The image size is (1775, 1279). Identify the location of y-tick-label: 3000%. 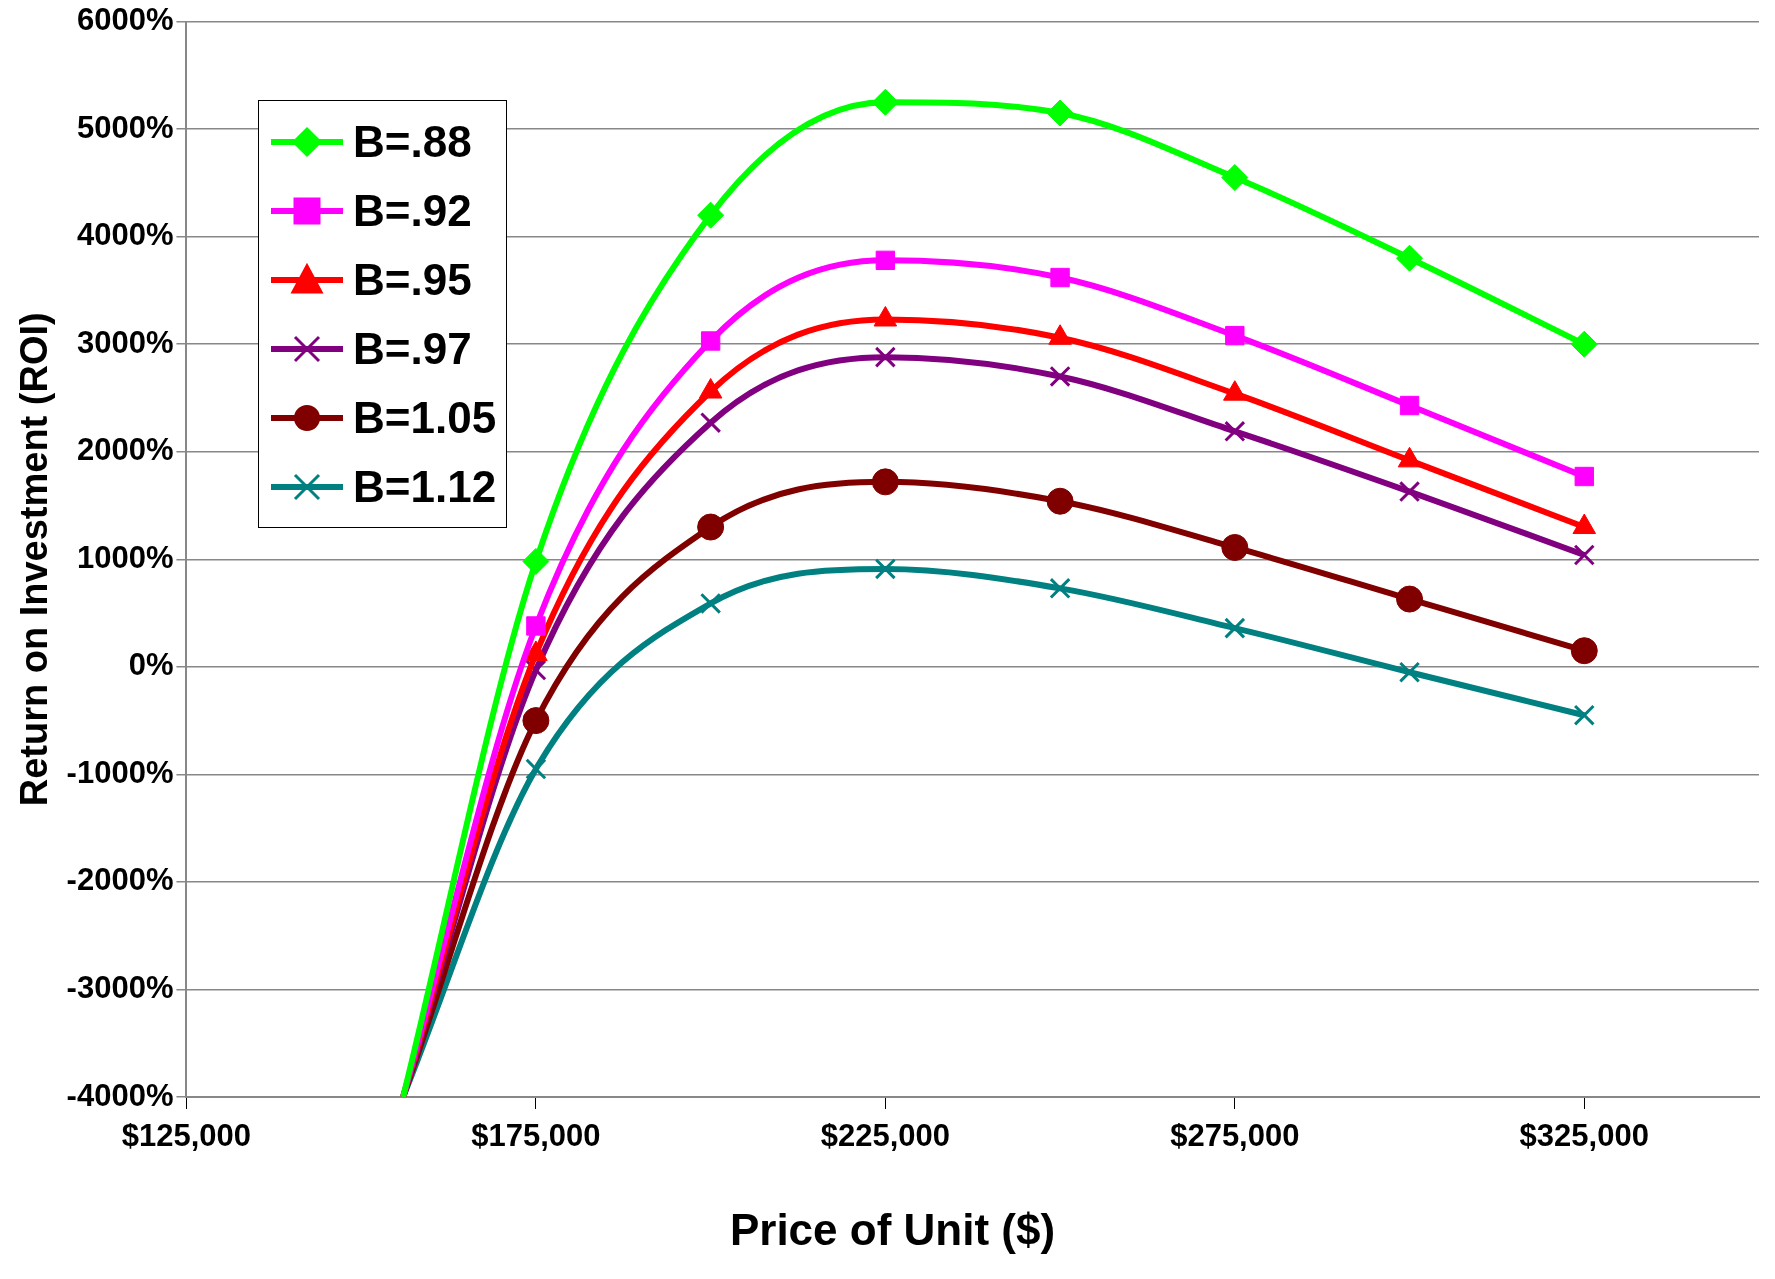
(125, 342).